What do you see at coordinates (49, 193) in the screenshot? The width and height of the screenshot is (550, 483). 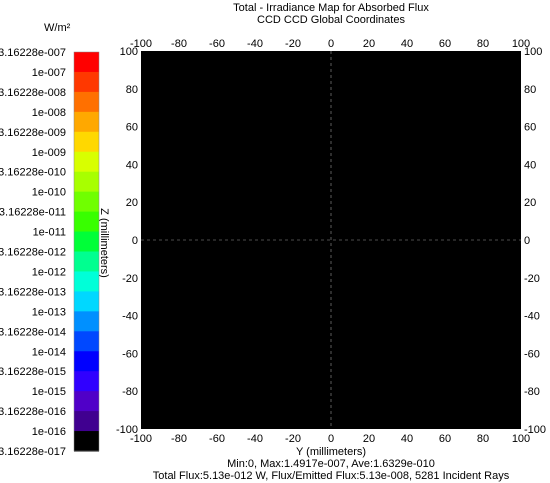 I see `colorbar-tick-label: 1e-010` at bounding box center [49, 193].